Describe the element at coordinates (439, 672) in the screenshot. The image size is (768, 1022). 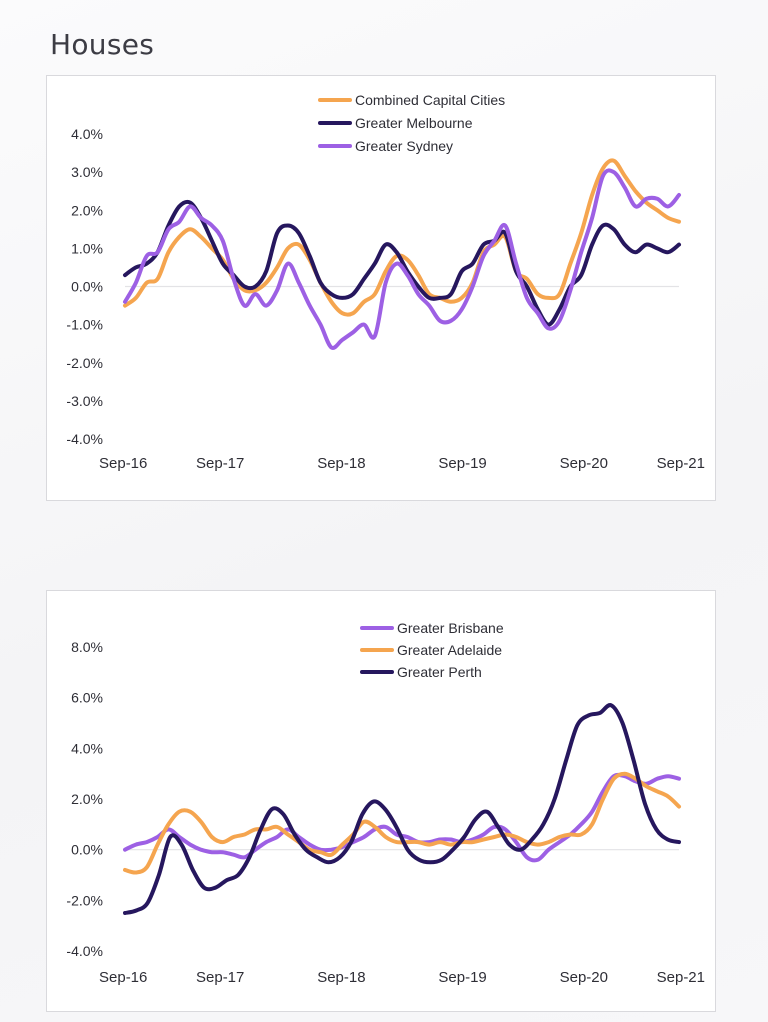
I see `legend-label: Greater Perth` at that location.